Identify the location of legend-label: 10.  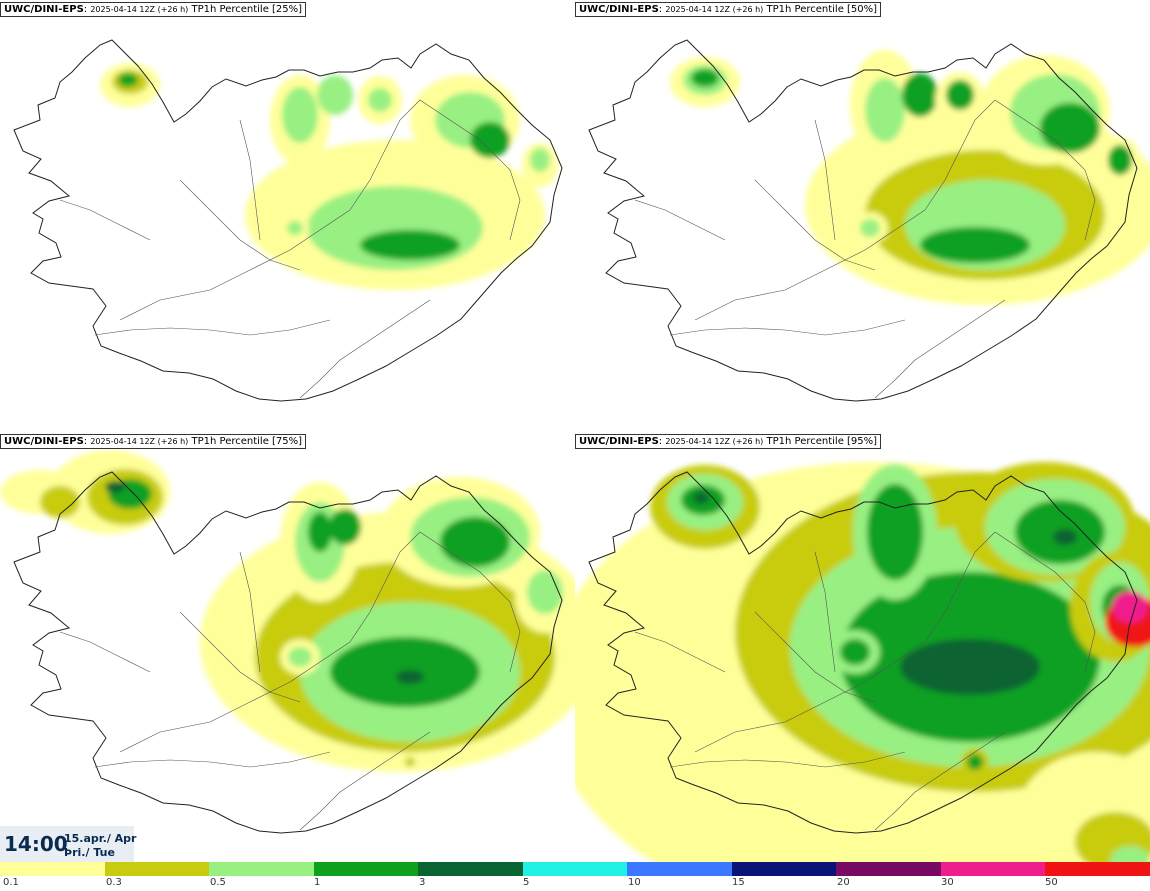
(634, 882).